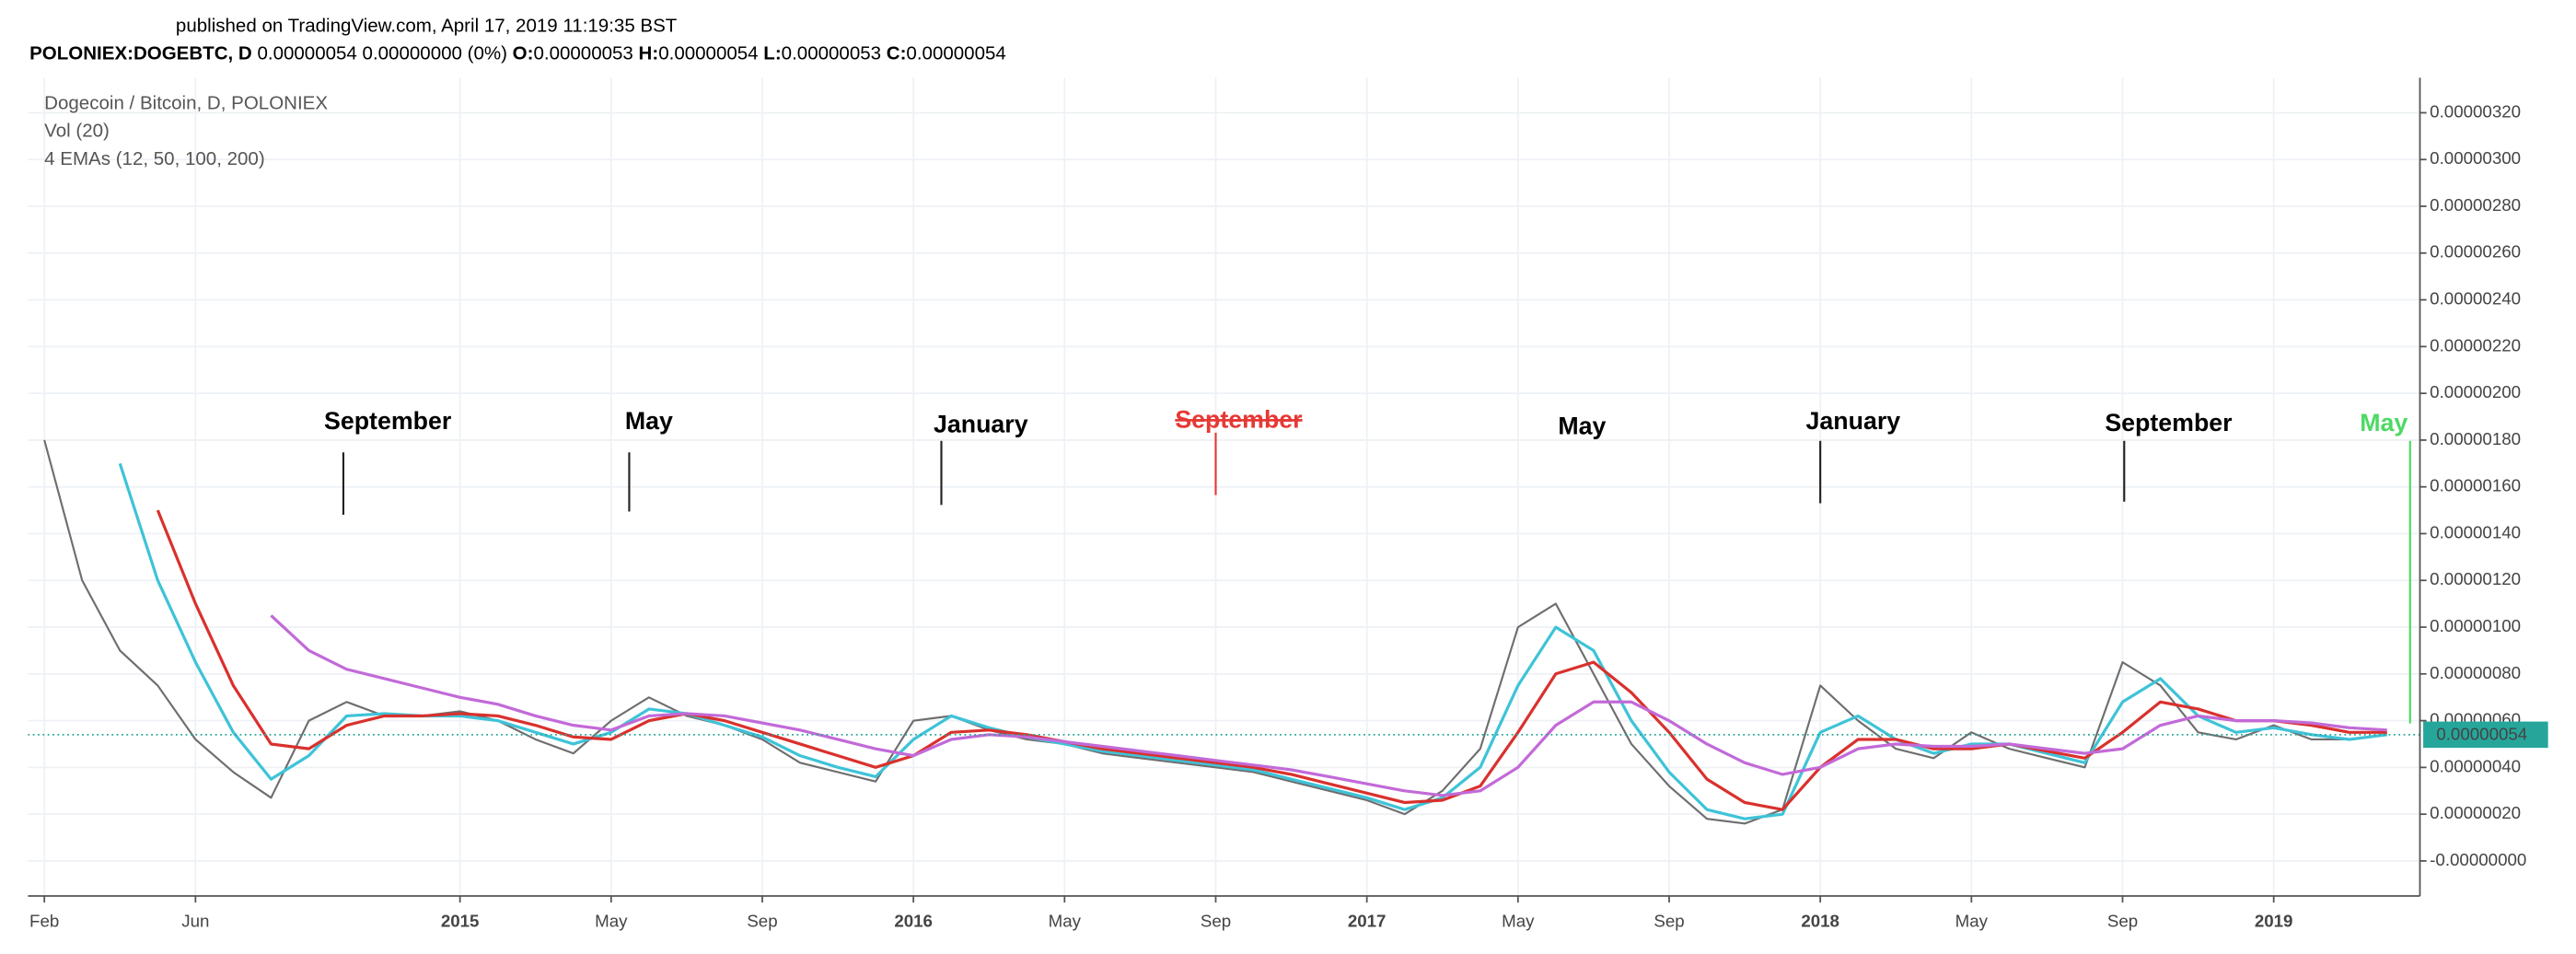 This screenshot has height=954, width=2576. What do you see at coordinates (2475, 439) in the screenshot?
I see `y-tick-label: 0.00000180` at bounding box center [2475, 439].